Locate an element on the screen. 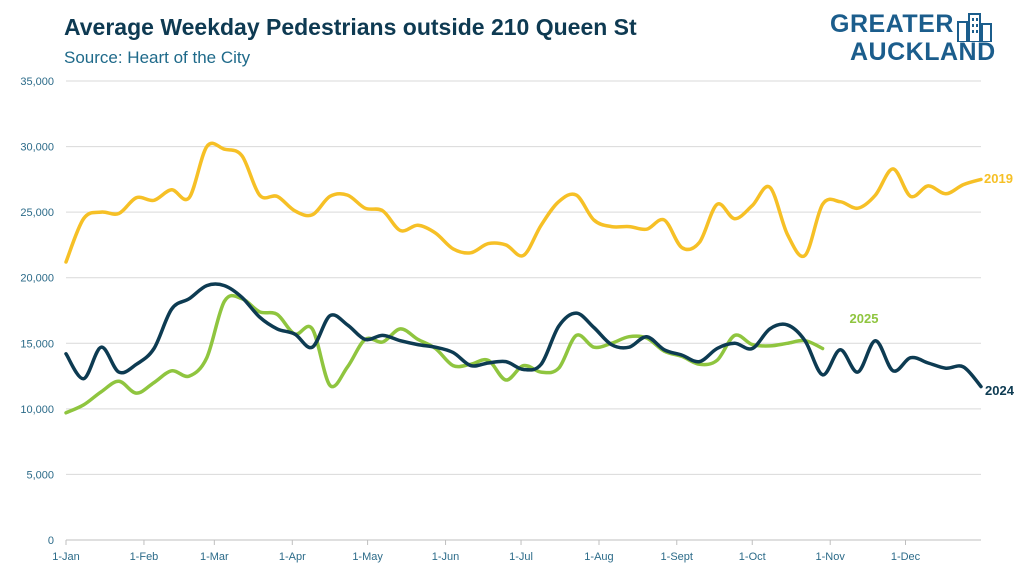 This screenshot has width=1024, height=572. logo-text-line2: AUCKLAND is located at coordinates (923, 52).